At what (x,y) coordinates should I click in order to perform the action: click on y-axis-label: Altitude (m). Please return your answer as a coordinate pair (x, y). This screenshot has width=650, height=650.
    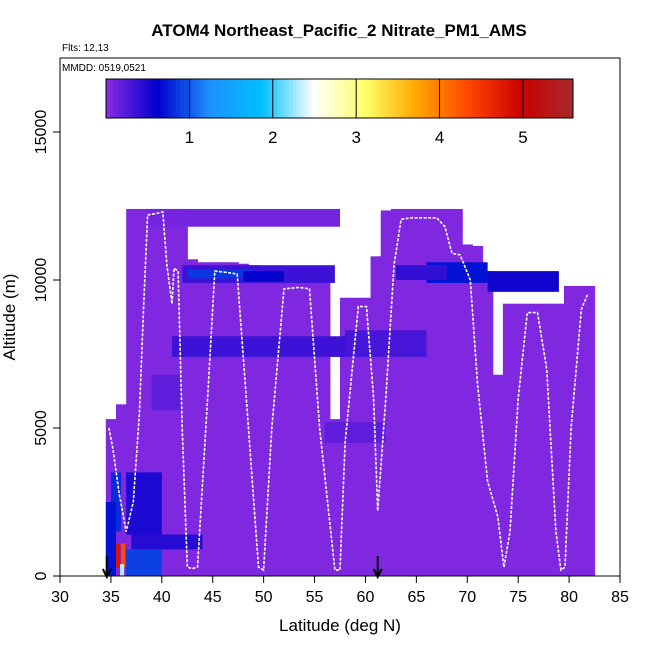
    Looking at the image, I should click on (9, 317).